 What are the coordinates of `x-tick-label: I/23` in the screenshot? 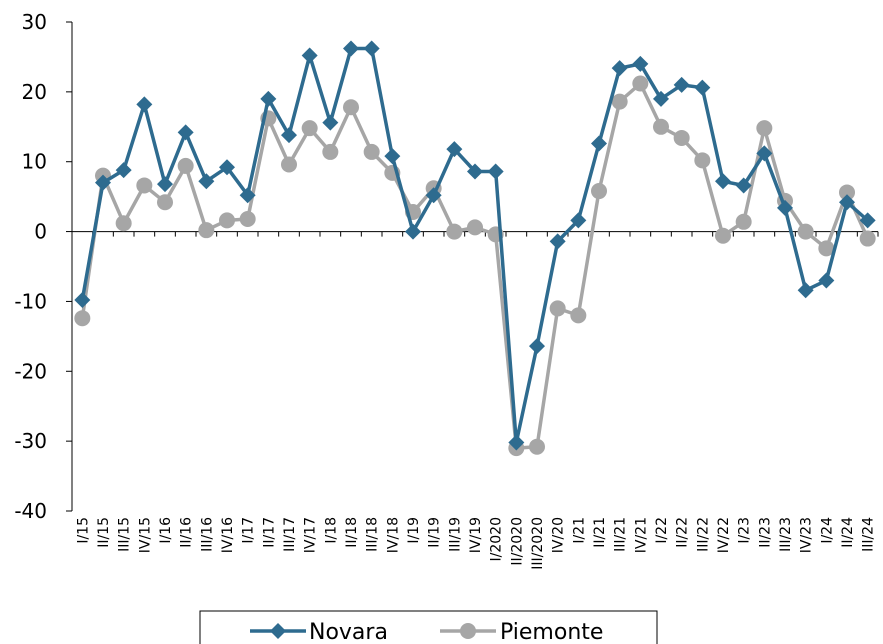 It's located at (745, 530).